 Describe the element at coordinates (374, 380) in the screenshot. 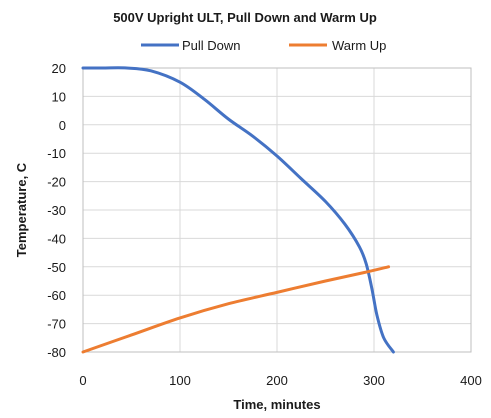

I see `x-tick-label: 300` at that location.